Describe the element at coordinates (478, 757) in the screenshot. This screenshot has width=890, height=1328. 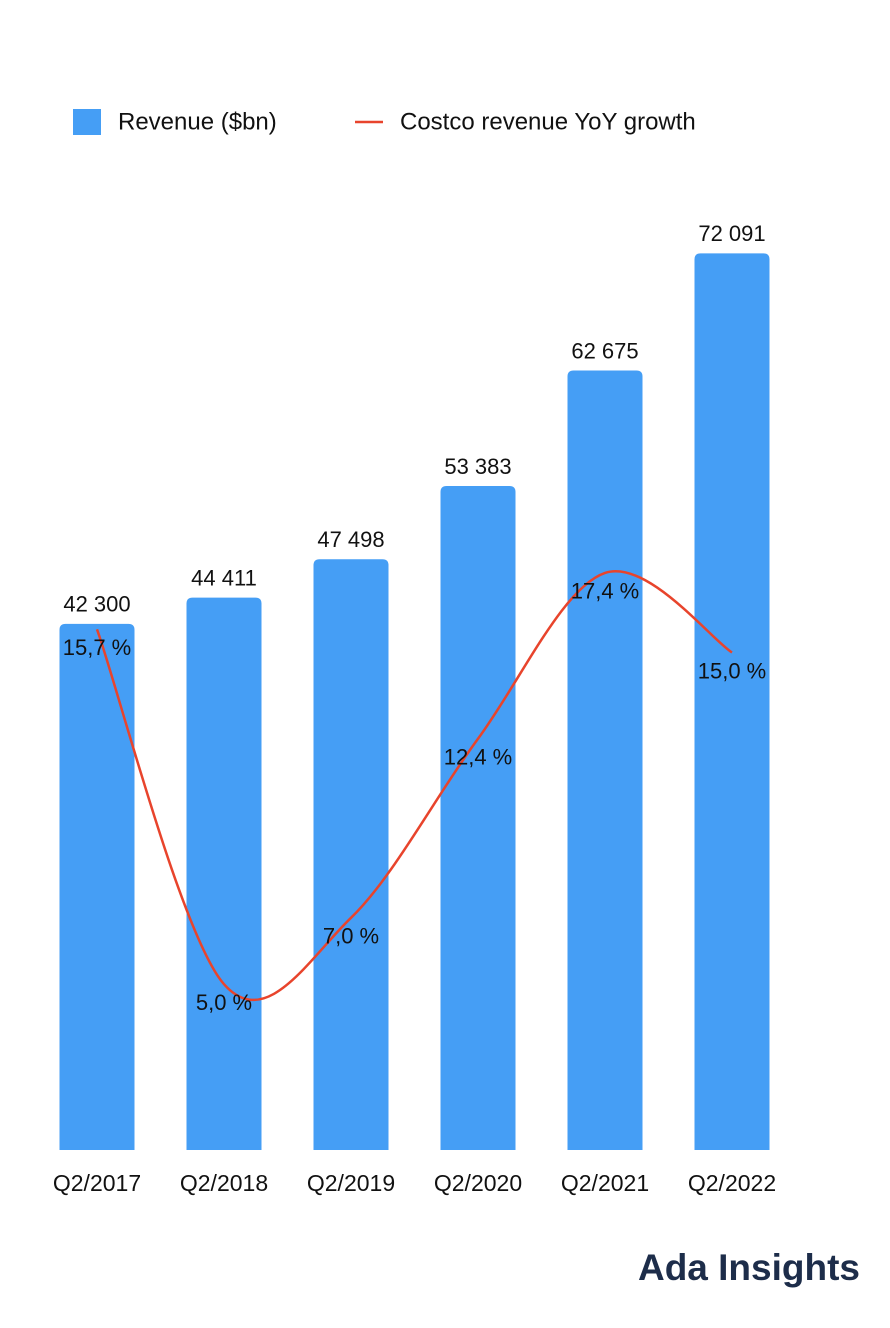
I see `line-value-label: 12,4 %` at that location.